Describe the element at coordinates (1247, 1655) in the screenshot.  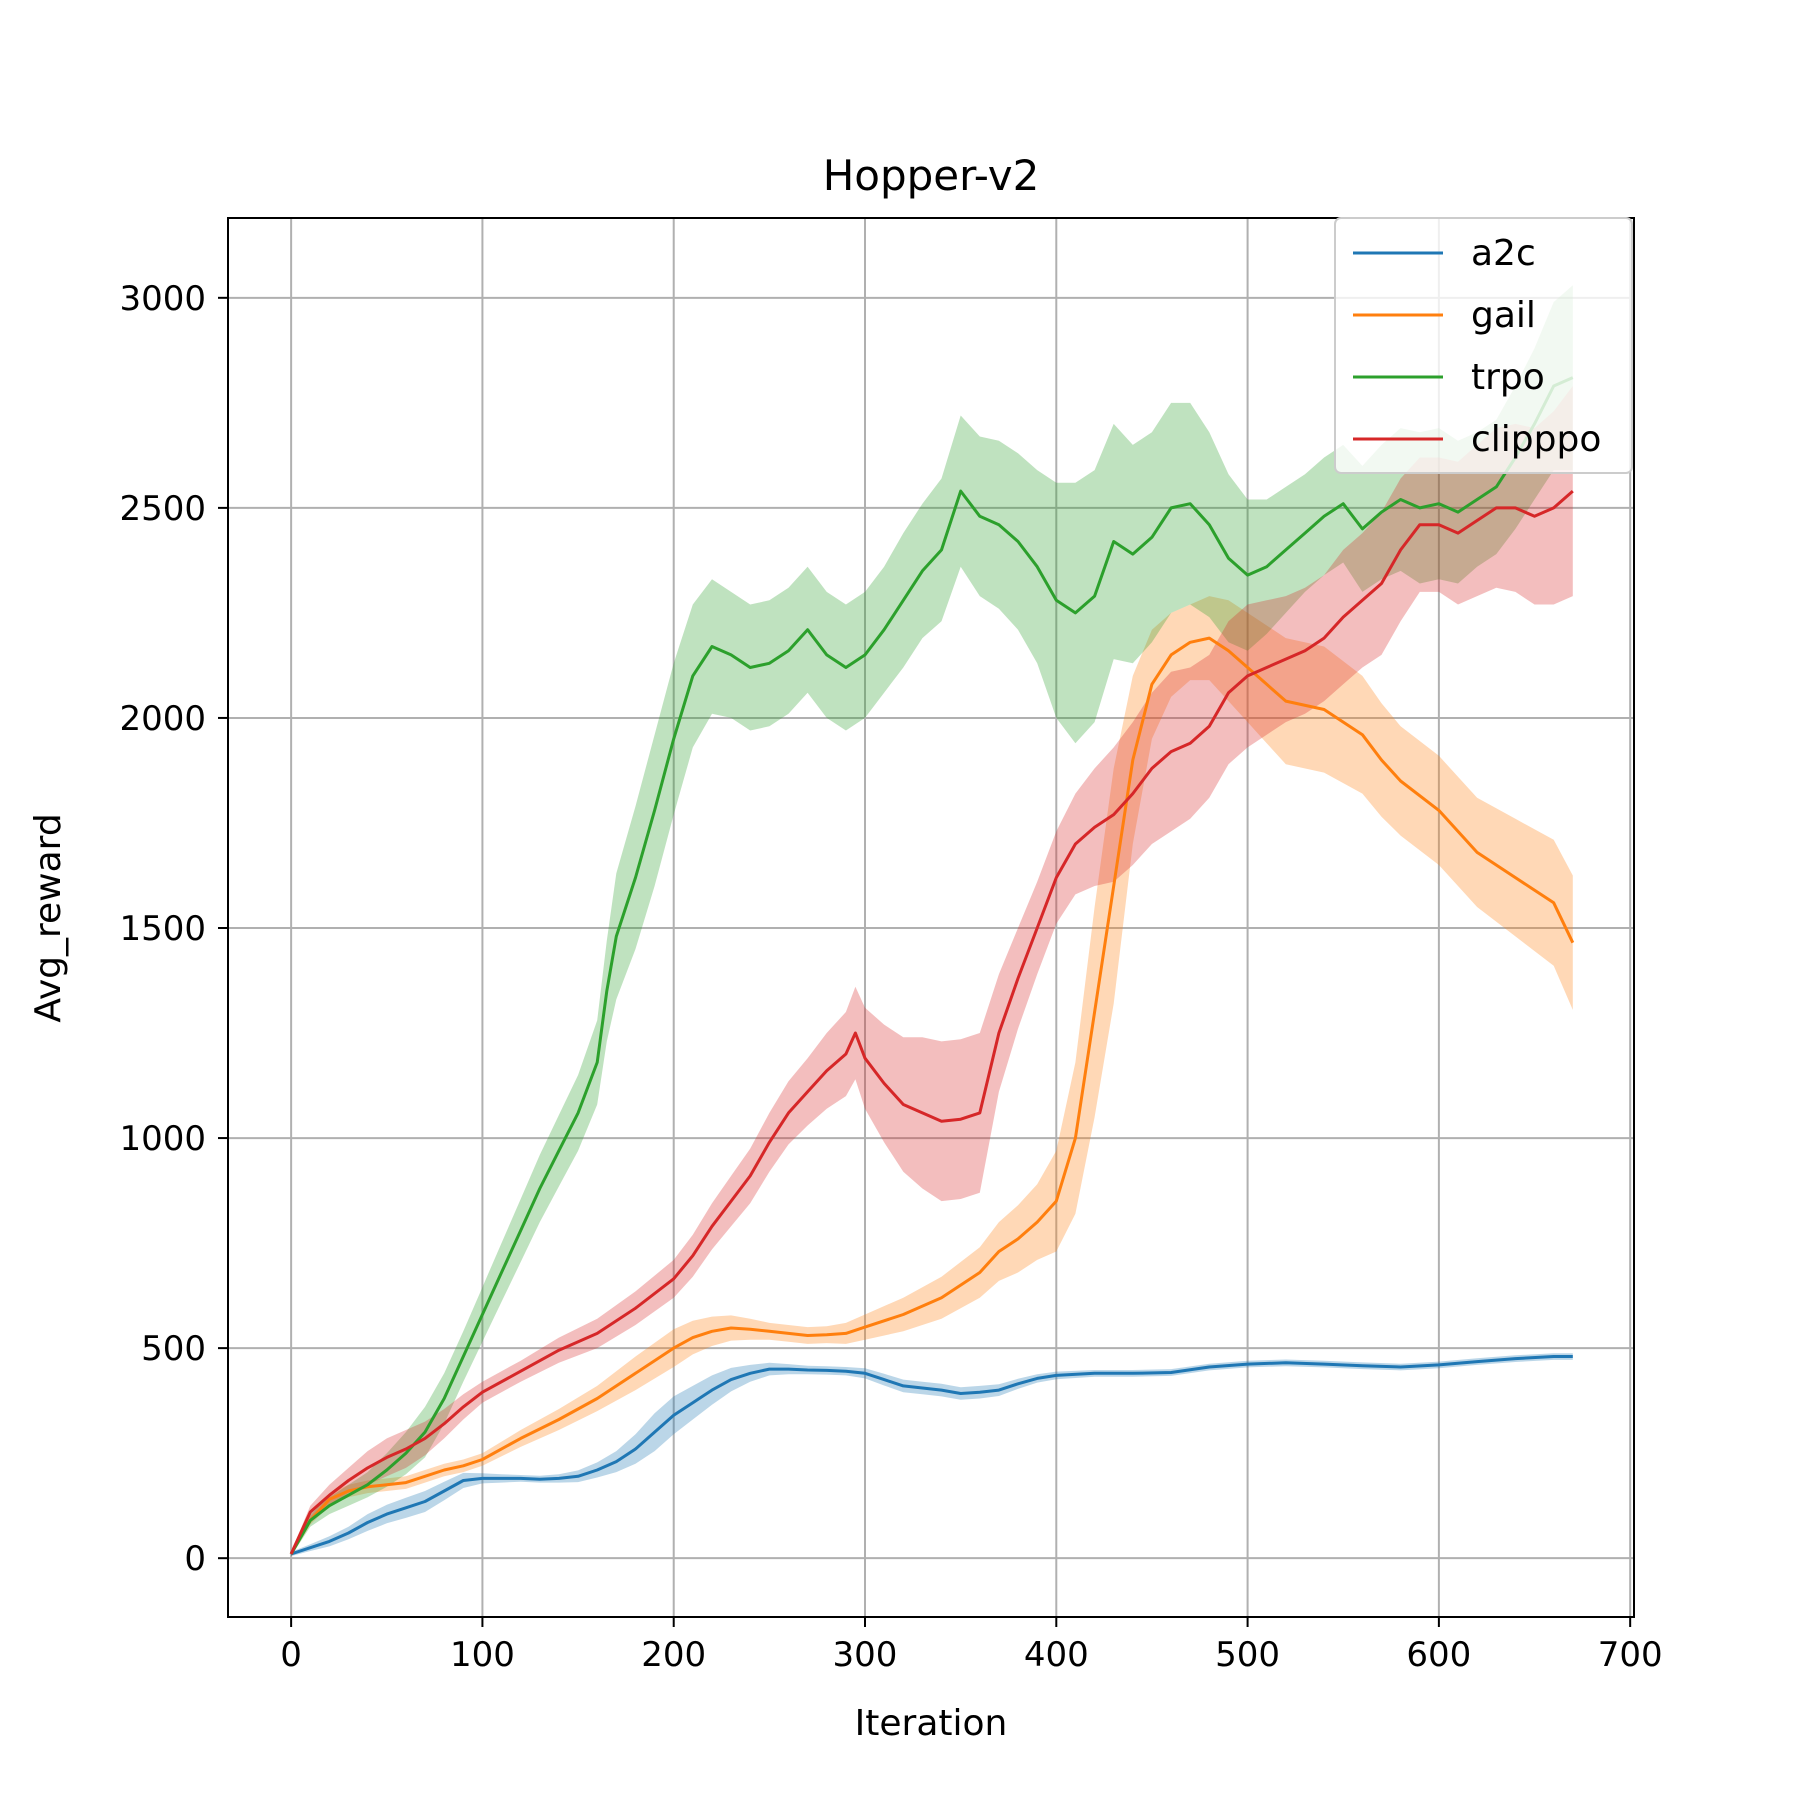
I see `x-tick-label: 500` at that location.